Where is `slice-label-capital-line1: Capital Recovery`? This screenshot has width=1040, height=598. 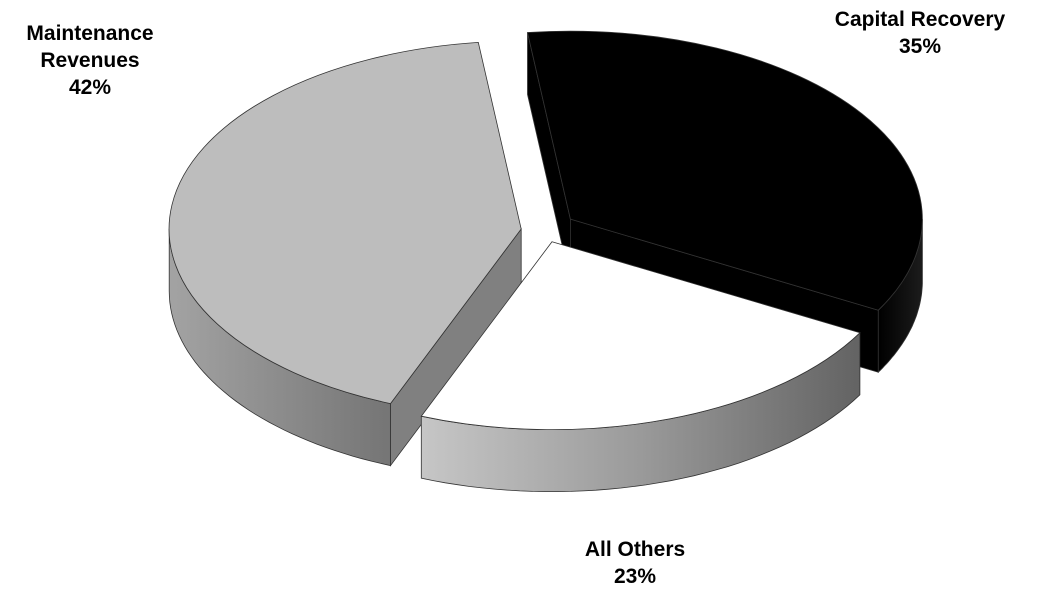 slice-label-capital-line1: Capital Recovery is located at coordinates (920, 19).